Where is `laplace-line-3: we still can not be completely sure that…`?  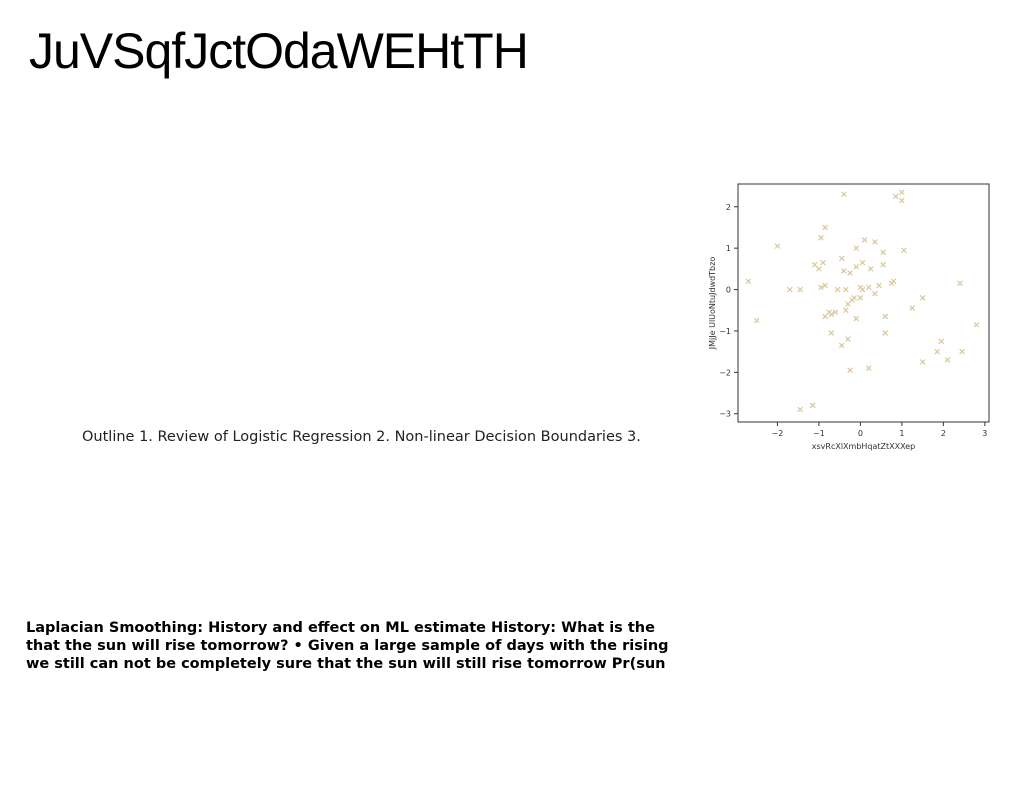
laplace-line-3: we still can not be completely sure that… is located at coordinates (346, 664).